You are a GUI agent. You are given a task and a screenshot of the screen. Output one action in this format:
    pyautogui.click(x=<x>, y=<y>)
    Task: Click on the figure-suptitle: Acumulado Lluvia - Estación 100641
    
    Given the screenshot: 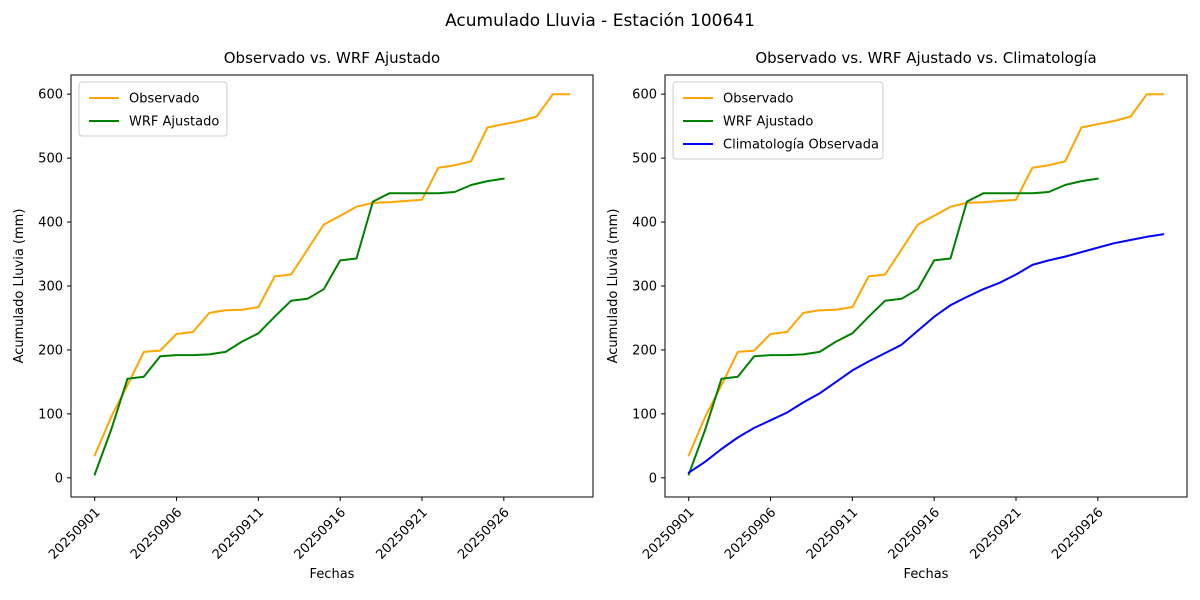 What is the action you would take?
    pyautogui.click(x=600, y=21)
    